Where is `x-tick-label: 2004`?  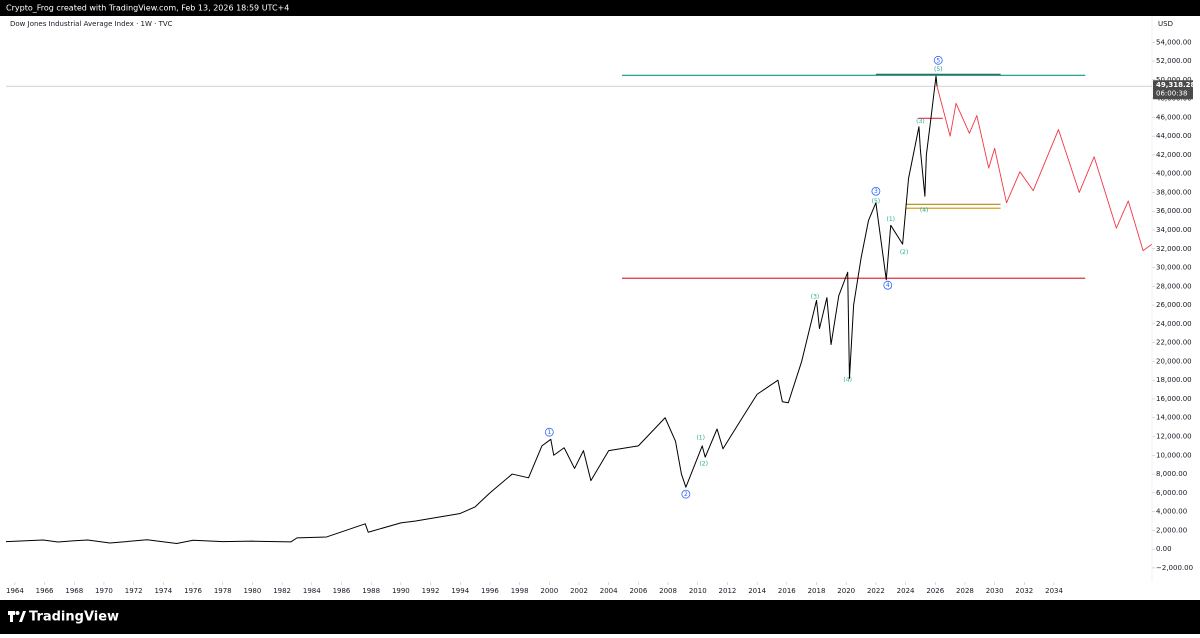
x-tick-label: 2004 is located at coordinates (609, 591).